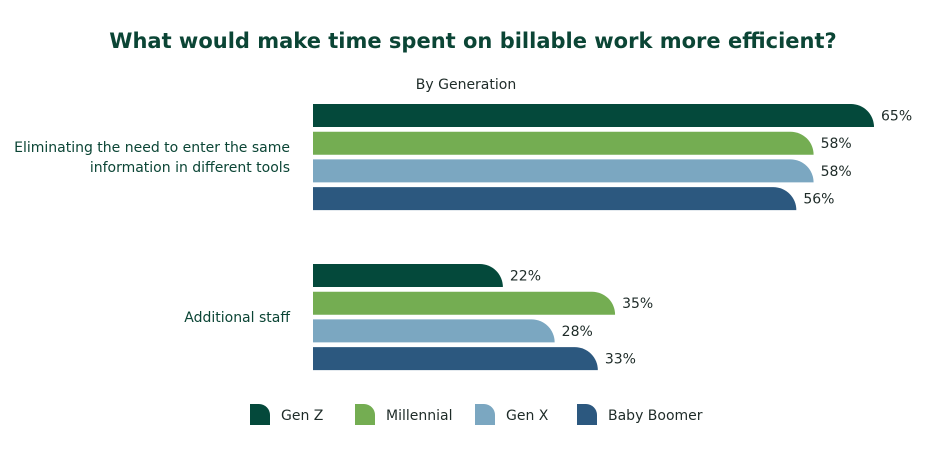 The image size is (946, 450). I want to click on category-label: Additional staff, so click(237, 318).